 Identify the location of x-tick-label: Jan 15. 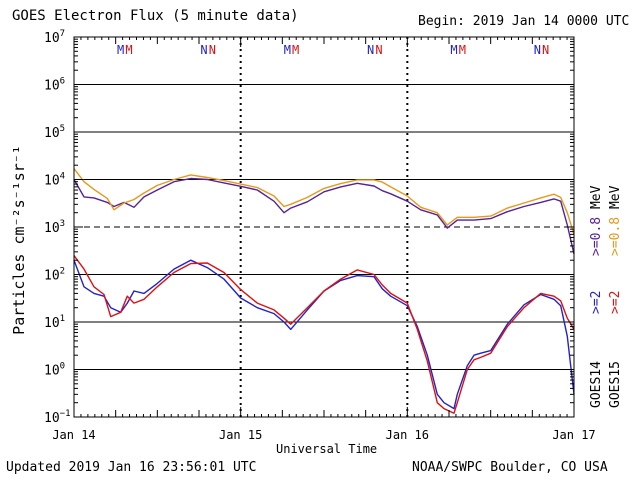
(240, 435).